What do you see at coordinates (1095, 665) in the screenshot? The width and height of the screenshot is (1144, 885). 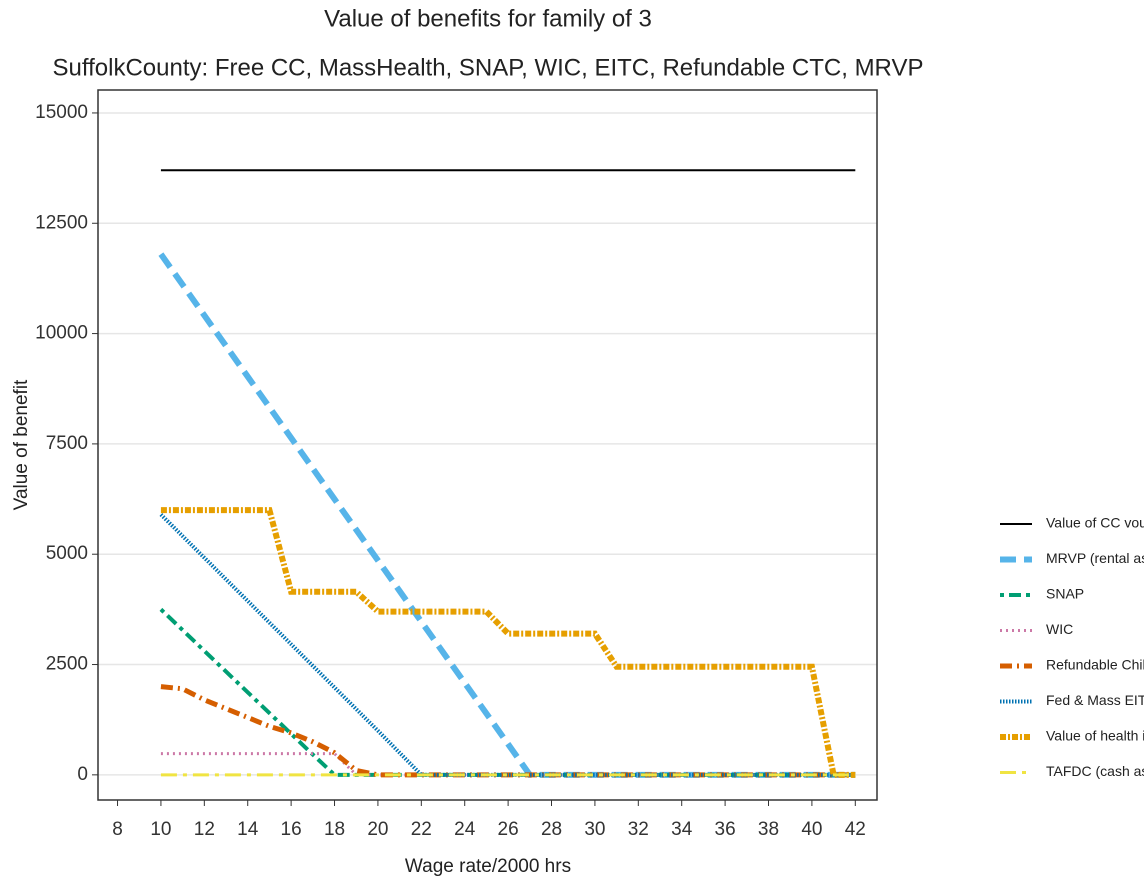 I see `legend-label: Refundable Child Tax Credit` at bounding box center [1095, 665].